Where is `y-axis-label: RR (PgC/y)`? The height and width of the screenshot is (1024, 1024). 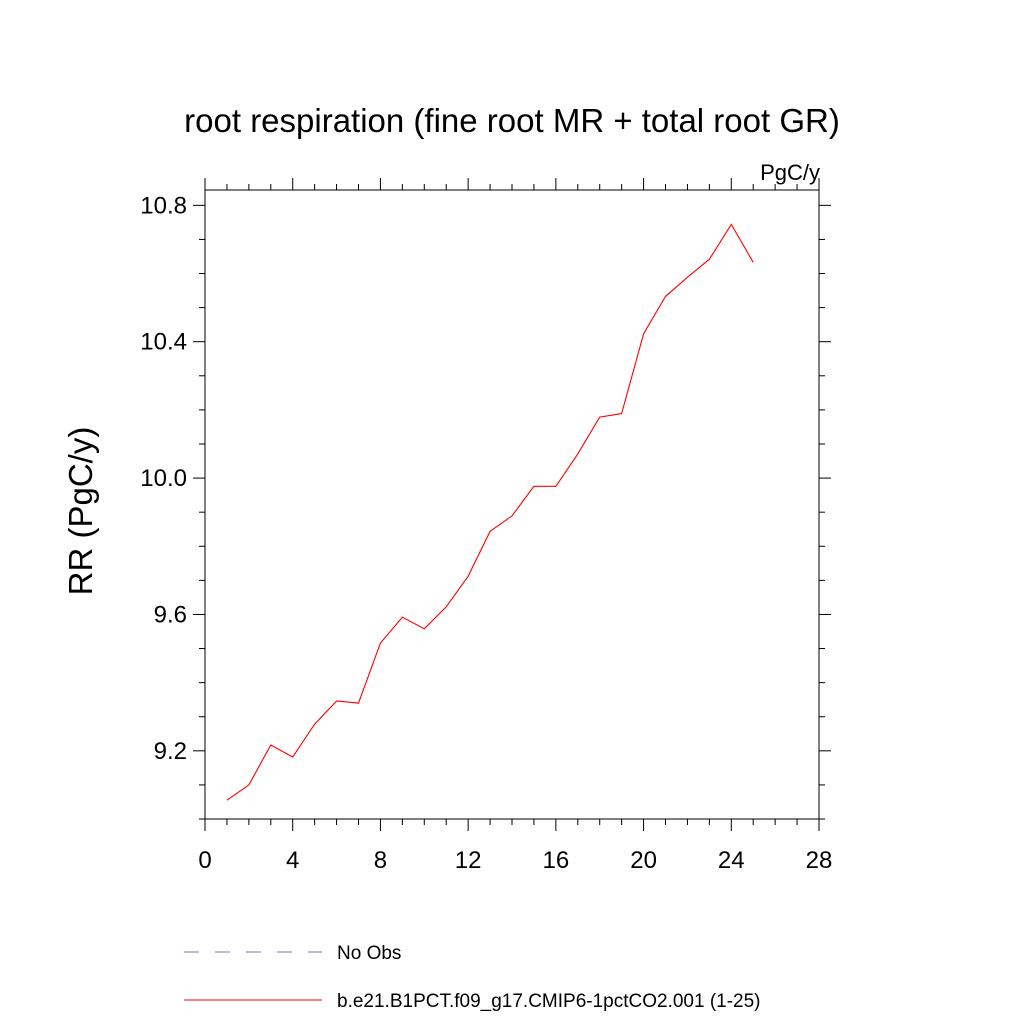
y-axis-label: RR (PgC/y) is located at coordinates (80, 511).